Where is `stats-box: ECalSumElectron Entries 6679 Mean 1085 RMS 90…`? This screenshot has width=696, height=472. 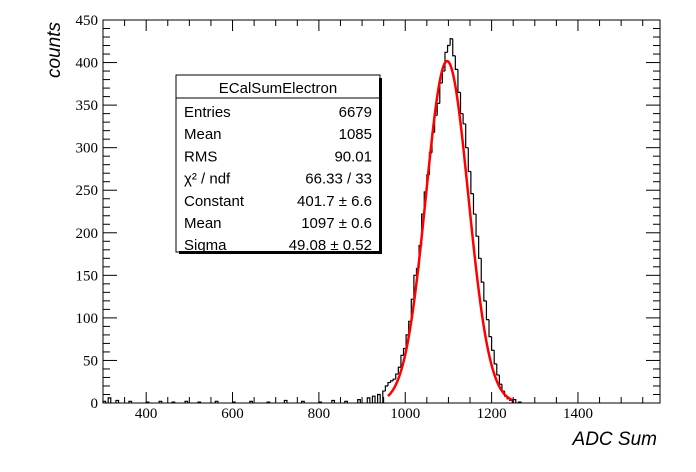 stats-box: ECalSumElectron Entries 6679 Mean 1085 RMS 90… is located at coordinates (278, 164).